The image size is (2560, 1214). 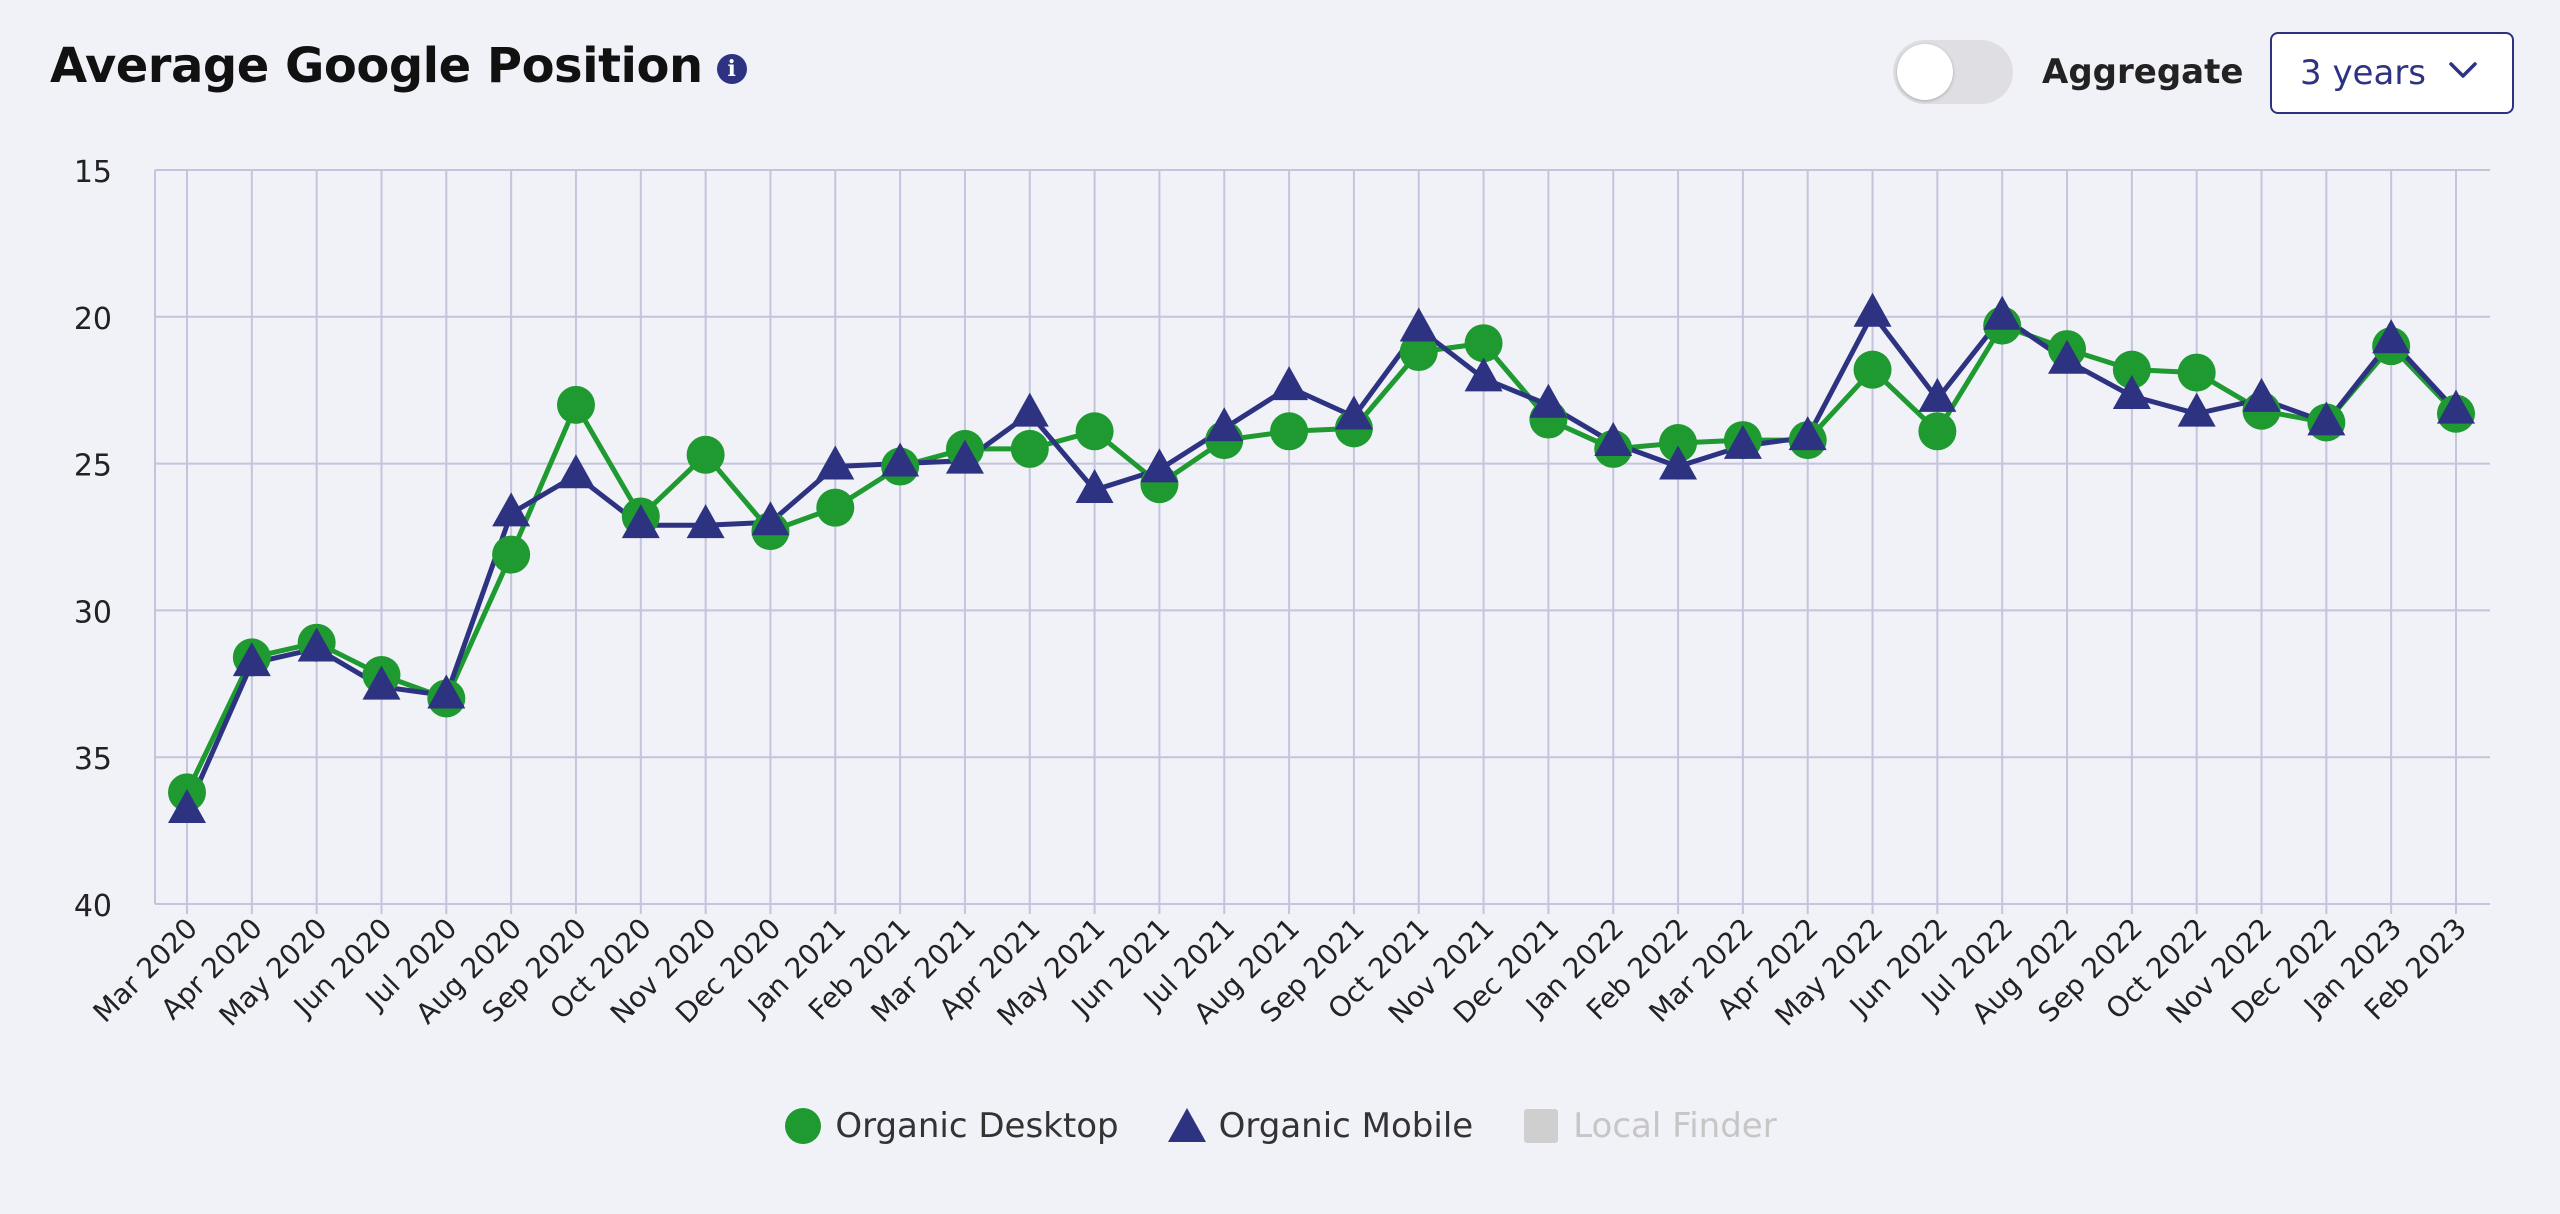 I want to click on legend-item-organic-desktop: Organic Desktop, so click(x=951, y=1126).